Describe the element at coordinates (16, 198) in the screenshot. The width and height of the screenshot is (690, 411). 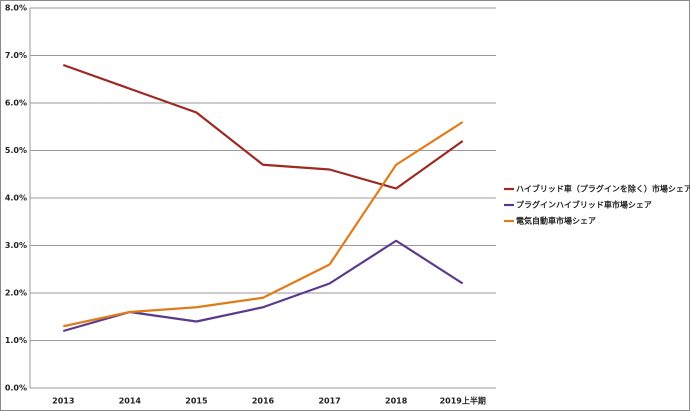
I see `y-tick-label: 4.0%` at that location.